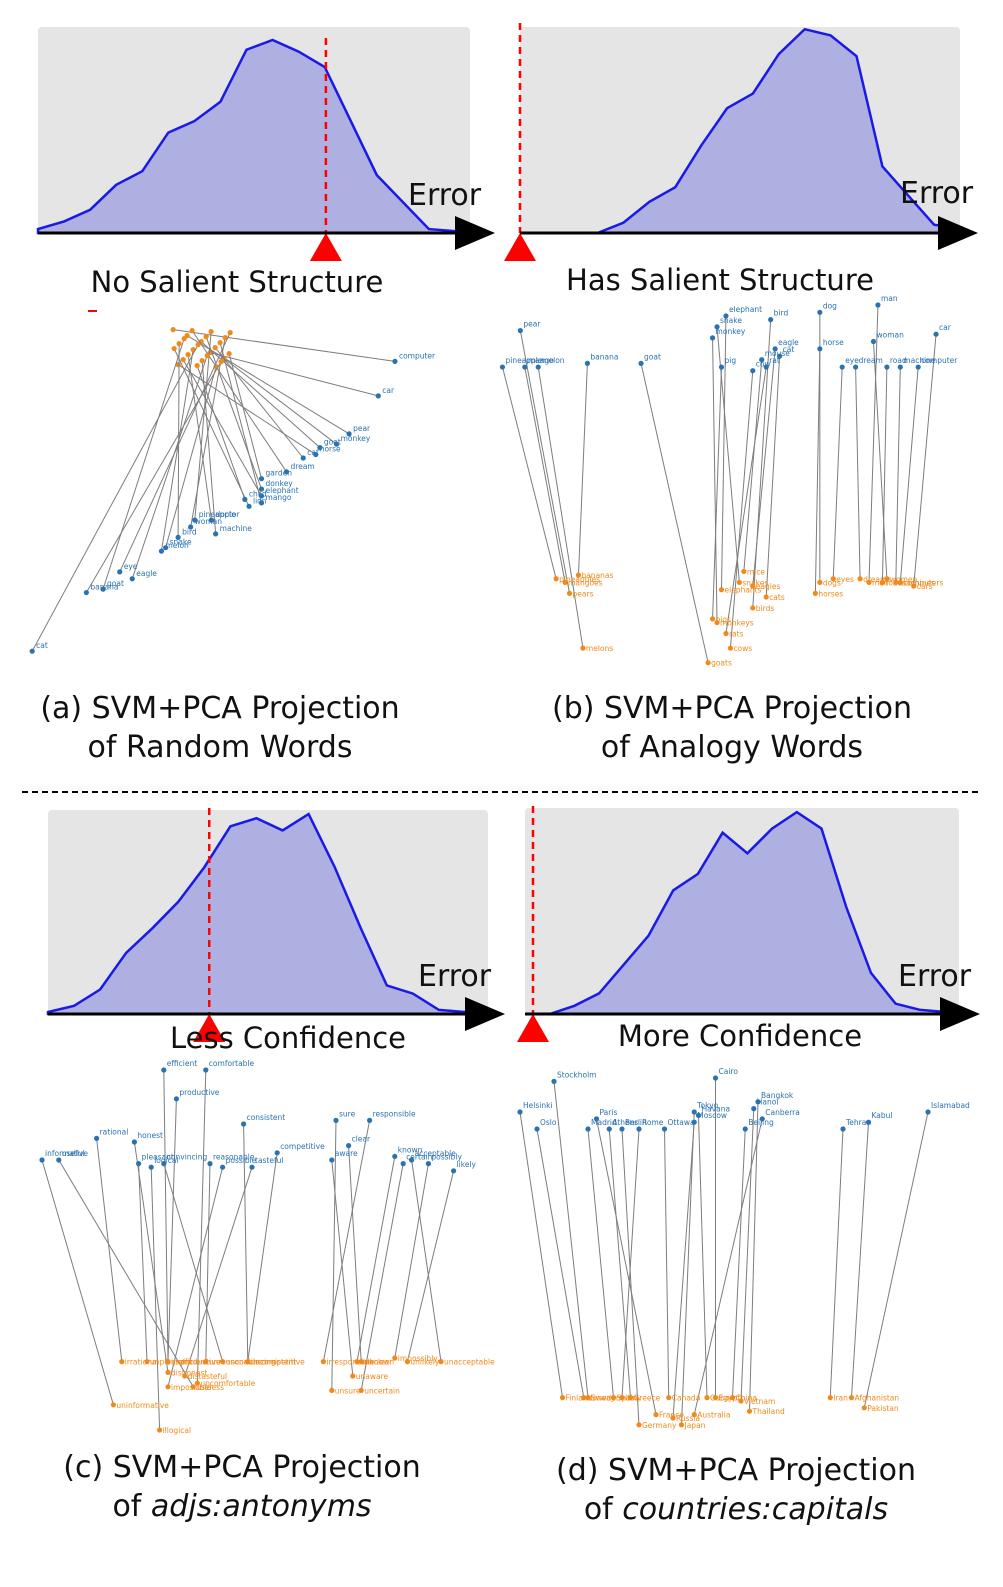 The image size is (1003, 1587). What do you see at coordinates (633, 1398) in the screenshot?
I see `target-word-label: Italy` at bounding box center [633, 1398].